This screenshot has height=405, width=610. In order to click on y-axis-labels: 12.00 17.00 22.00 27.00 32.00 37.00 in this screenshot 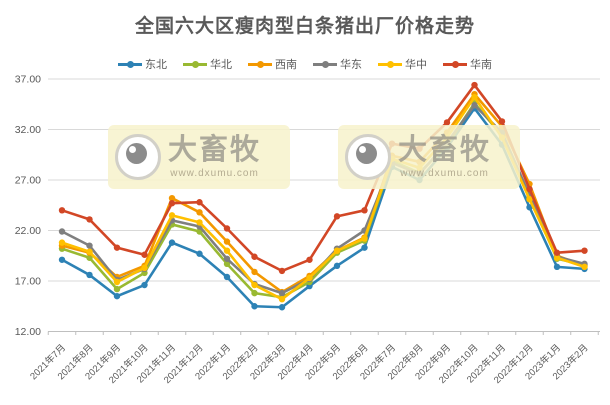, I will do `click(28, 206)`.